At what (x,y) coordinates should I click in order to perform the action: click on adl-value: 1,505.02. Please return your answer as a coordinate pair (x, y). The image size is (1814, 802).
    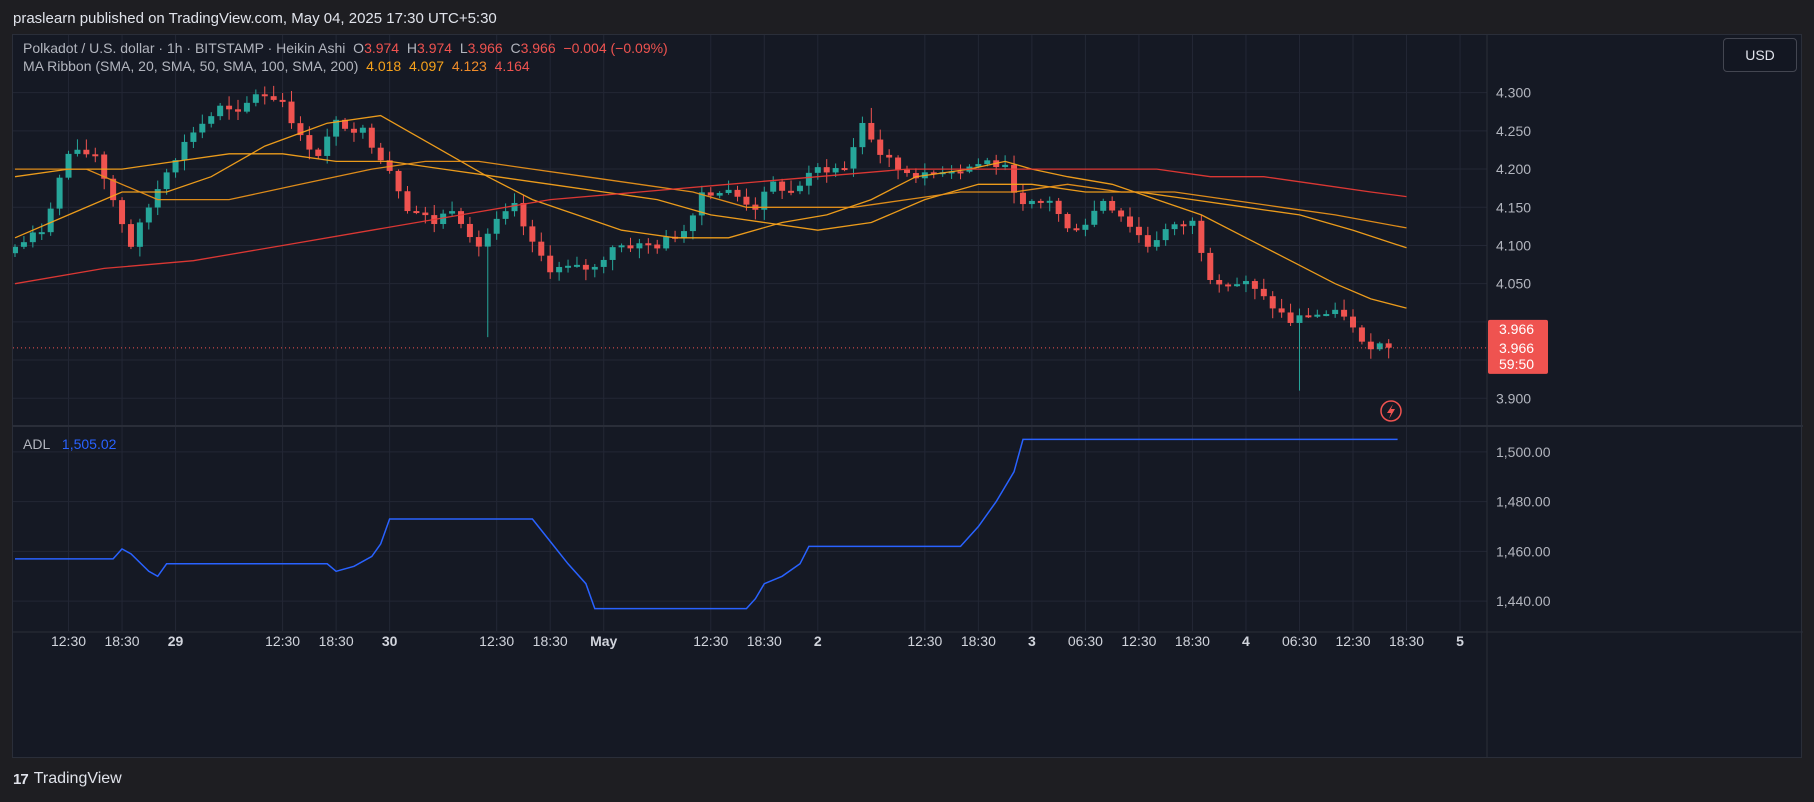
    Looking at the image, I should click on (89, 444).